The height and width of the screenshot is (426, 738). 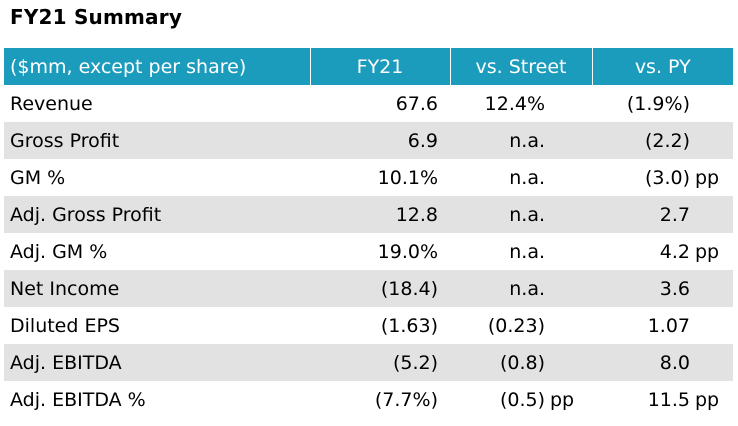 What do you see at coordinates (380, 288) in the screenshot?
I see `cell-fy21: (18.4)` at bounding box center [380, 288].